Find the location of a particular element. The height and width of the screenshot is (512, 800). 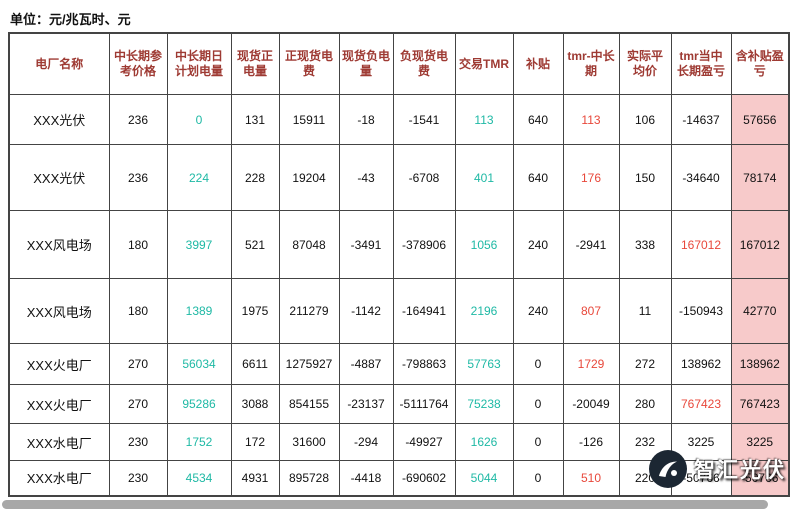

column-header: 电厂名称 is located at coordinates (59, 63).